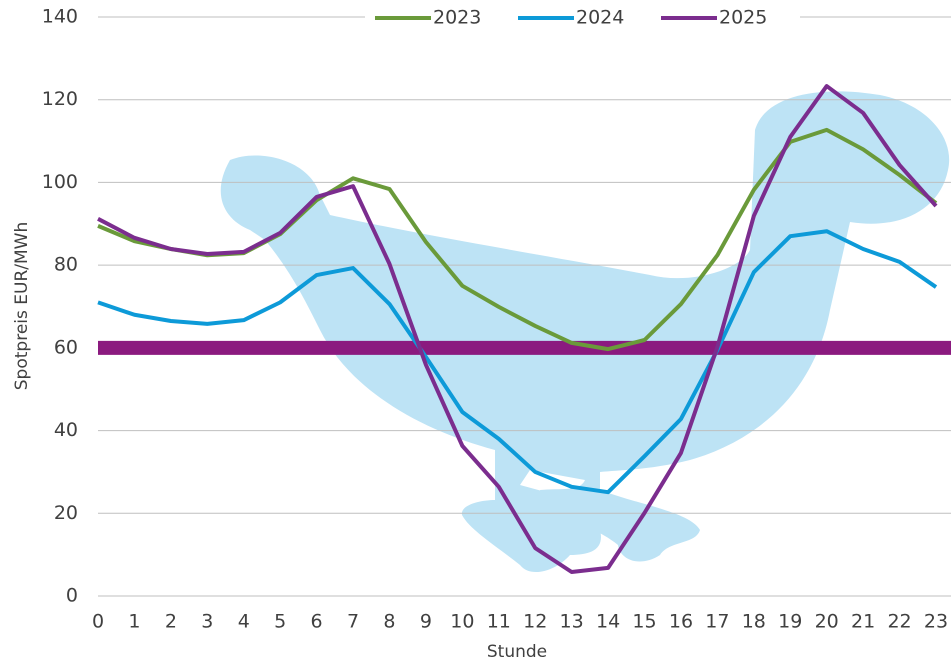 The height and width of the screenshot is (666, 951). I want to click on x-tick-label: 13, so click(572, 622).